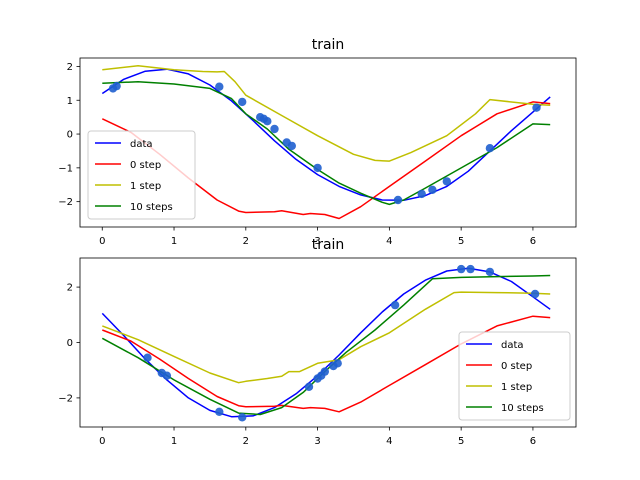  I want to click on series-line-0-step, so click(326, 364).